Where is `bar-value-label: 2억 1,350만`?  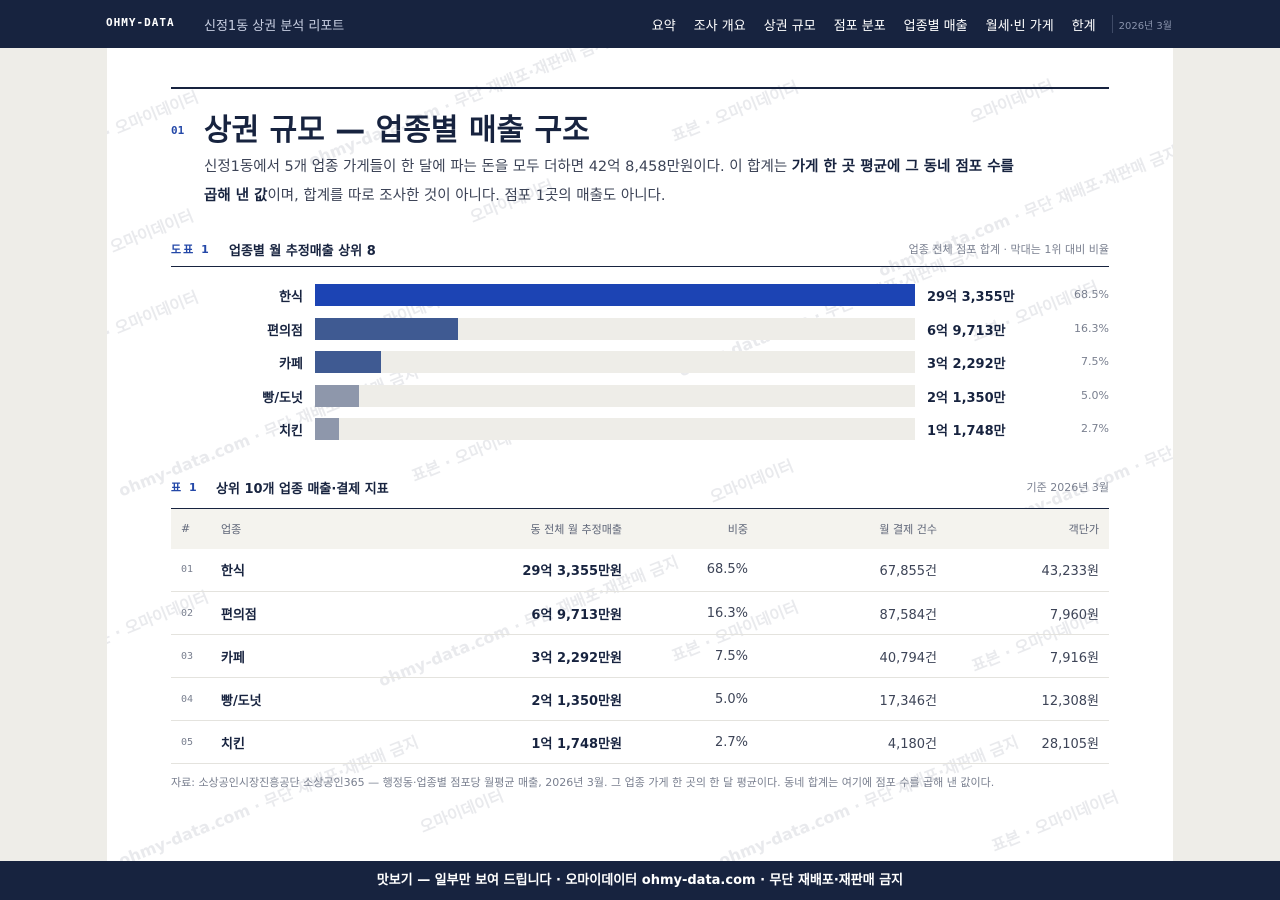 bar-value-label: 2억 1,350만 is located at coordinates (966, 398).